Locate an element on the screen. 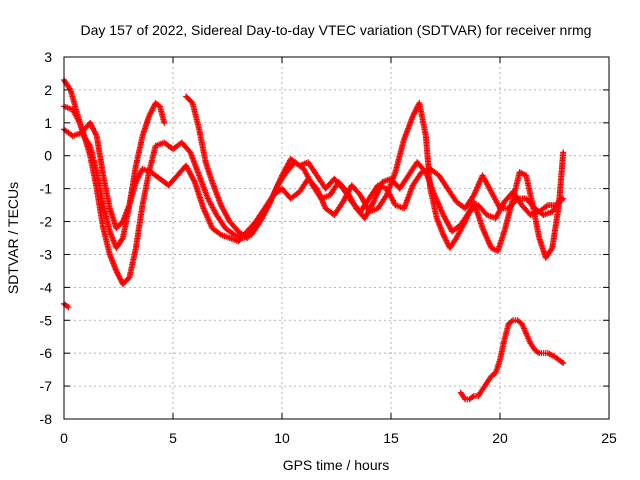  y-tick-label: 1 is located at coordinates (48, 123).